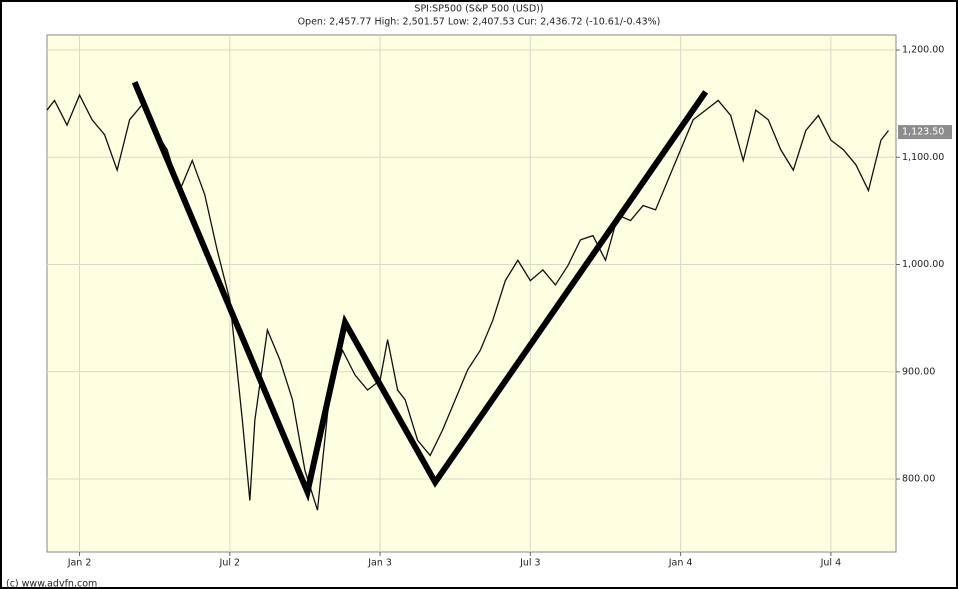 Image resolution: width=958 pixels, height=589 pixels. I want to click on x-tick-label: Jul 4, so click(831, 563).